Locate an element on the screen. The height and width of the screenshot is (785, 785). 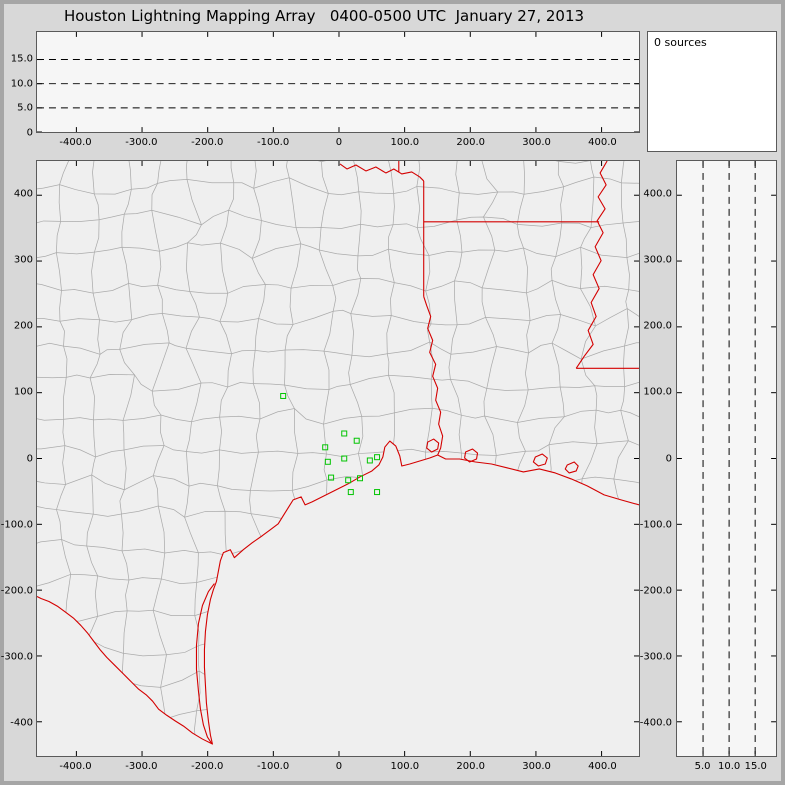
altitude-ns-panel is located at coordinates (726, 458).